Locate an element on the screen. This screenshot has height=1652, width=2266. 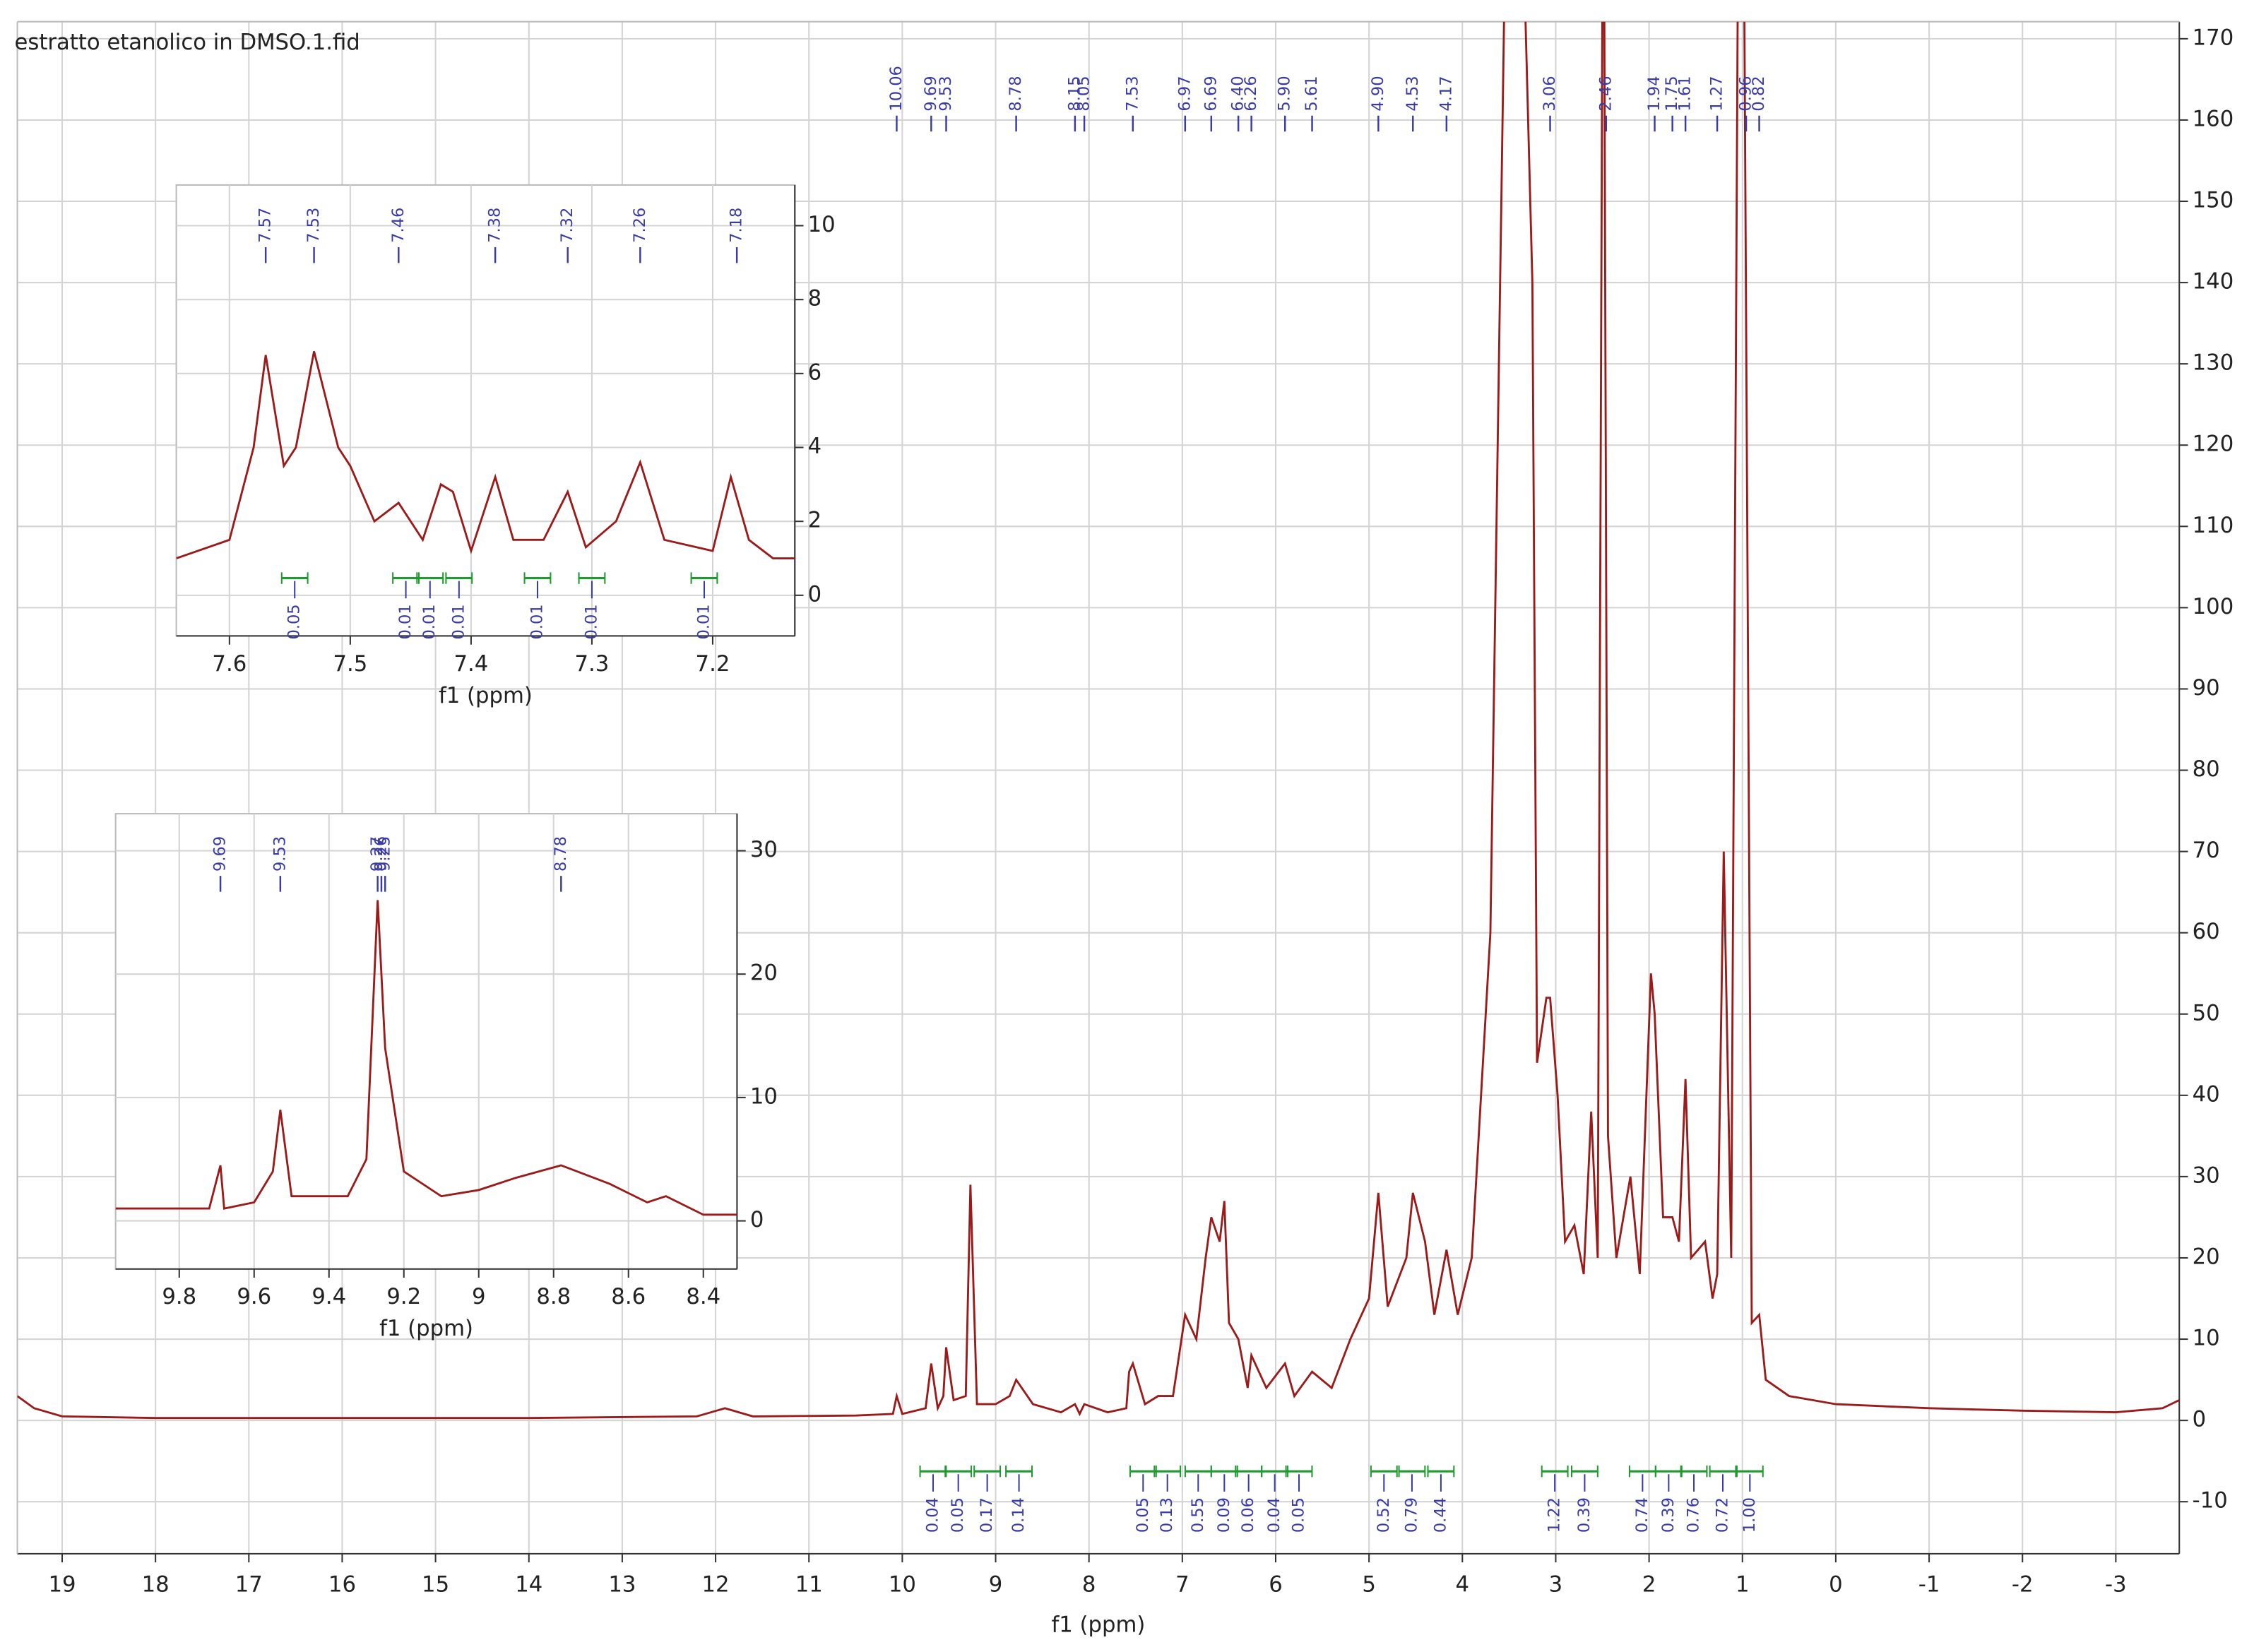
integral-label: 0.09 is located at coordinates (1224, 1515).